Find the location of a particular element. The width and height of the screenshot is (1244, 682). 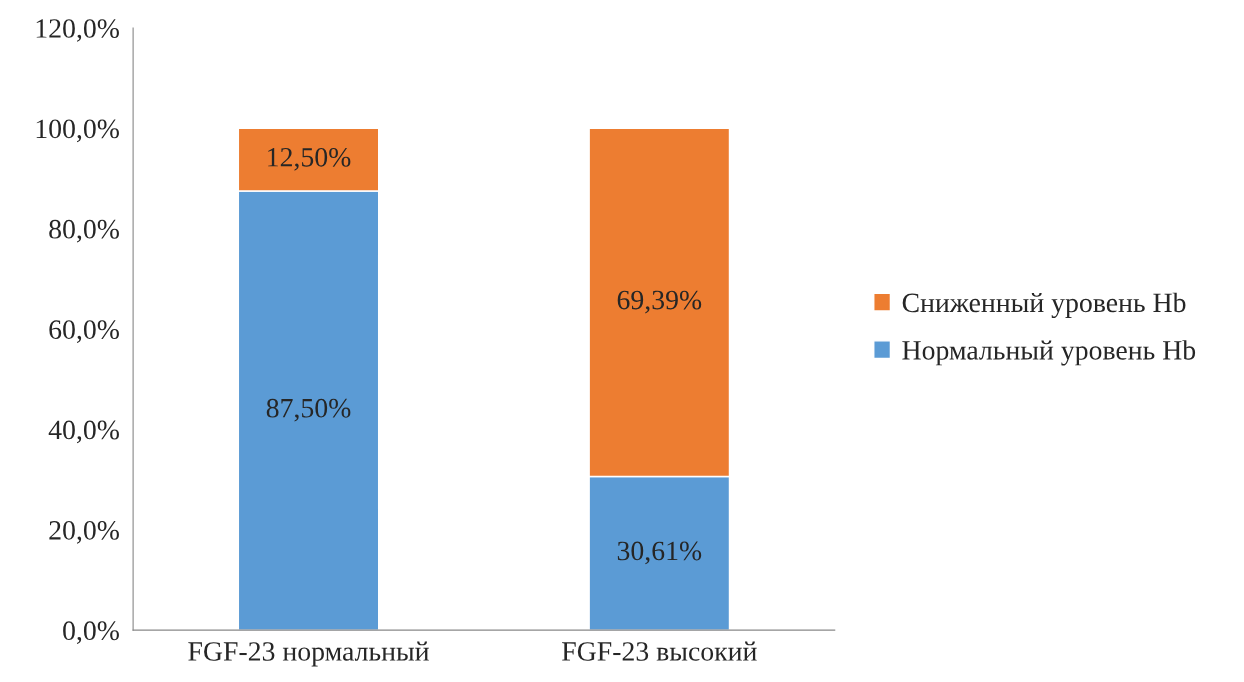

data-label: 30,61% is located at coordinates (659, 553).